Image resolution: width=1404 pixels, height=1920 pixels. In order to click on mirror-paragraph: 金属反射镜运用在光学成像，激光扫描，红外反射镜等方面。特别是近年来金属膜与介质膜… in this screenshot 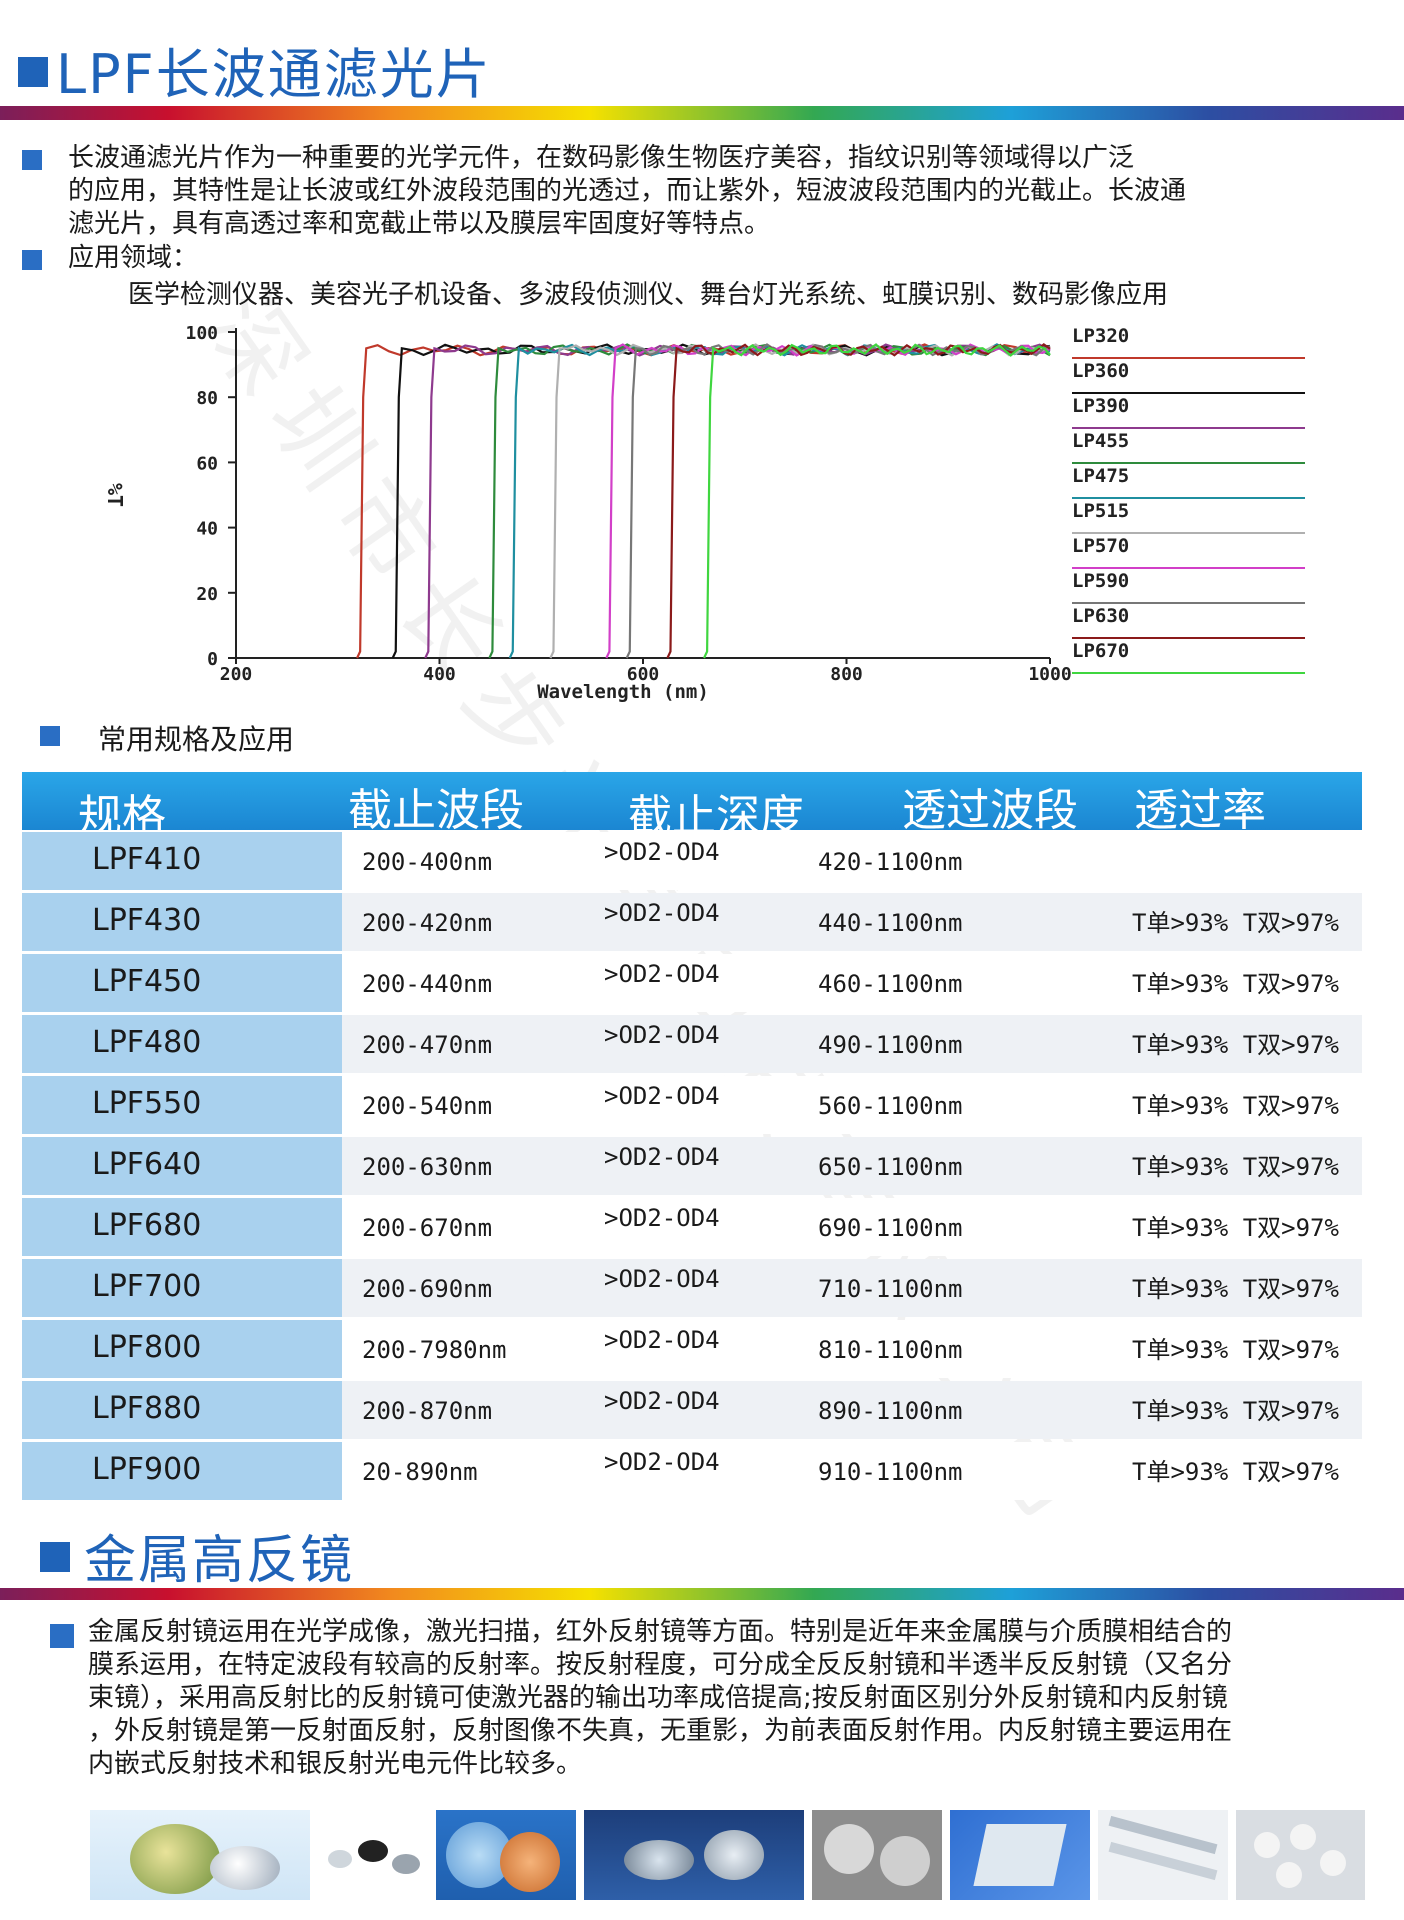, I will do `click(660, 1698)`.